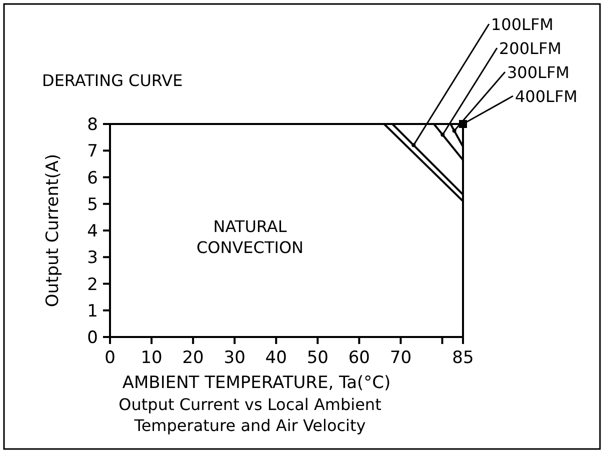  Describe the element at coordinates (463, 358) in the screenshot. I see `x-tick-label: 85` at that location.